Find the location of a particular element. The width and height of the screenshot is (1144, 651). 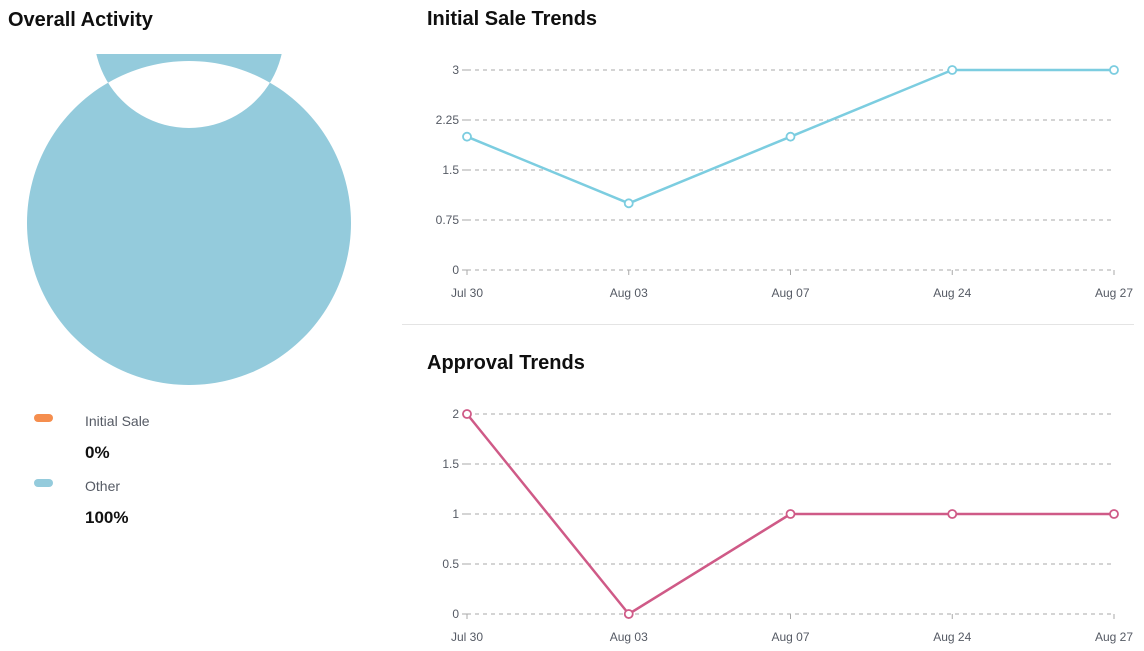

y-tick-label: 2 is located at coordinates (455, 414).